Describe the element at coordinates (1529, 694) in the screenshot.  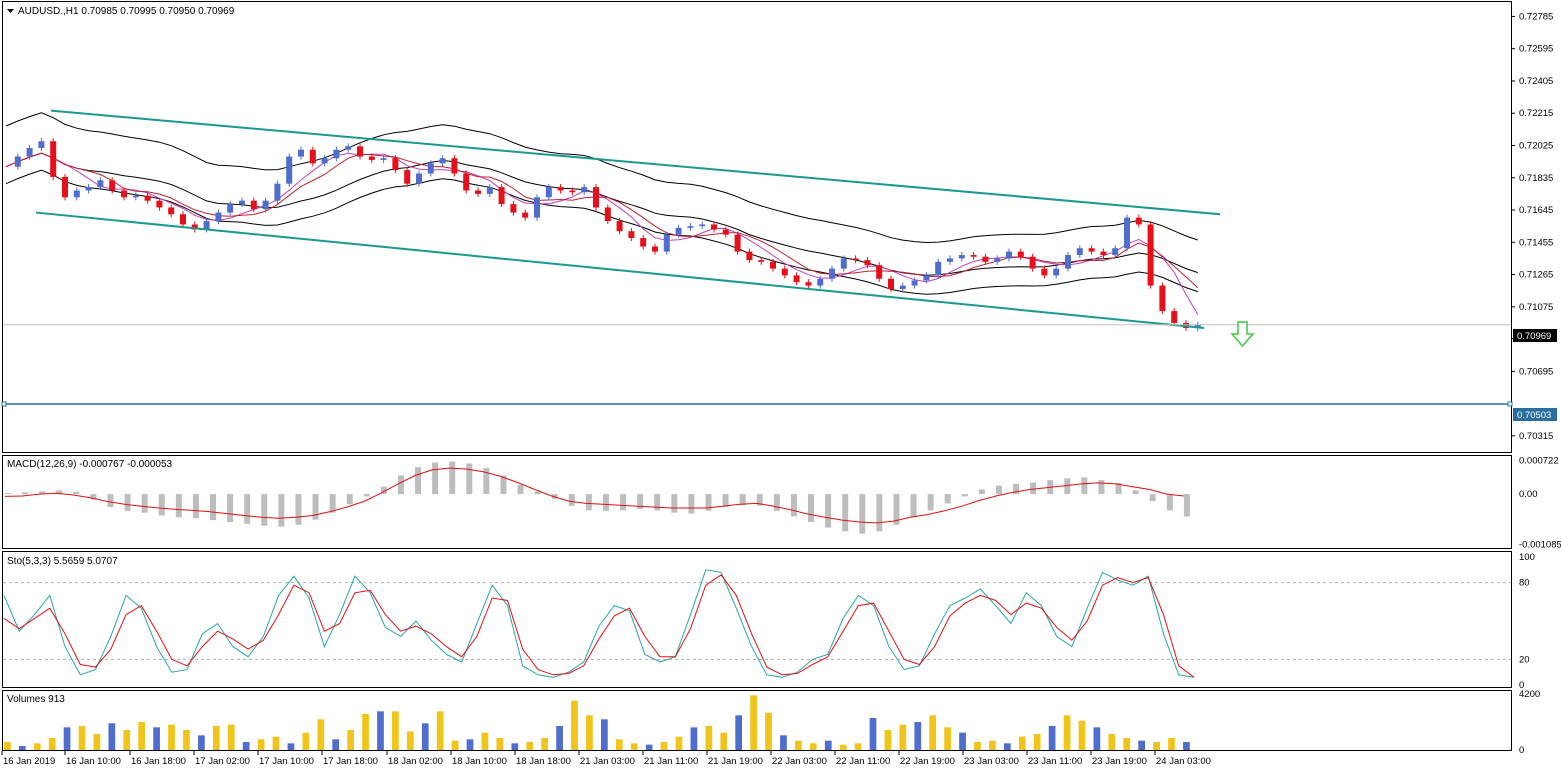
I see `volume-tick-label: 4200` at that location.